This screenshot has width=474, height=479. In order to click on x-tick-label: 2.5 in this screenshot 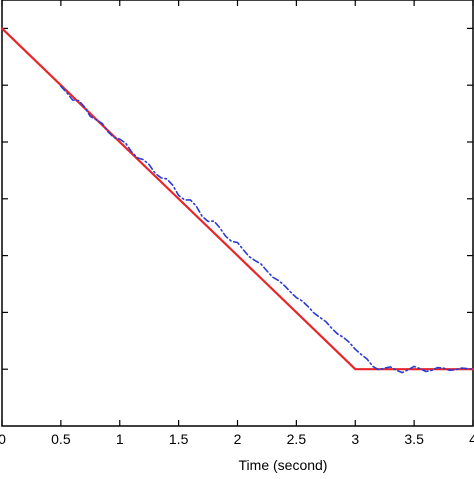, I will do `click(297, 439)`.